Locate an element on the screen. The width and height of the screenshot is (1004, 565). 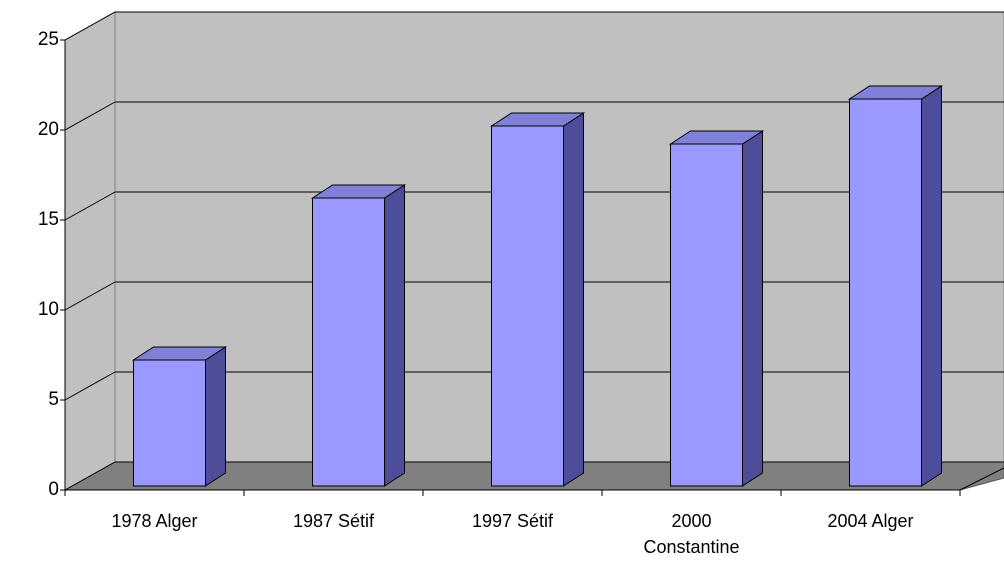
y-tick-label: 25 is located at coordinates (48, 39).